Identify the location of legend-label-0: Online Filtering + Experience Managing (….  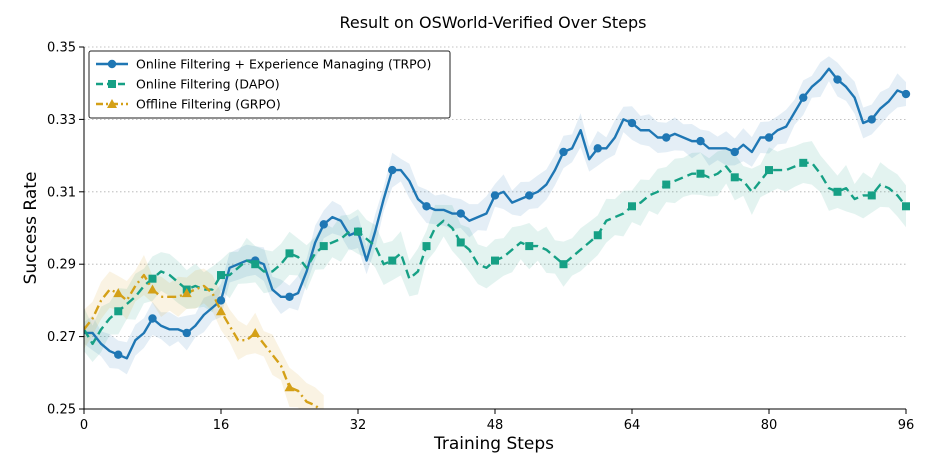
(283, 64).